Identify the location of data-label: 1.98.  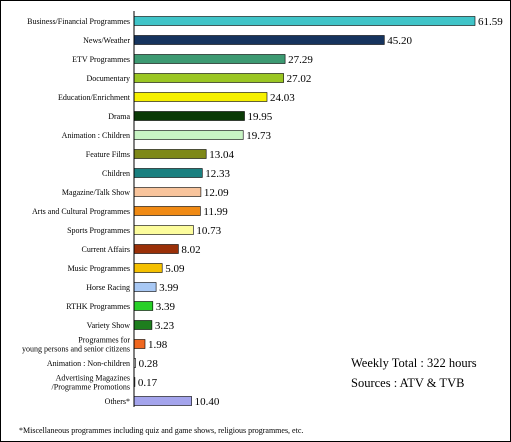
(158, 345).